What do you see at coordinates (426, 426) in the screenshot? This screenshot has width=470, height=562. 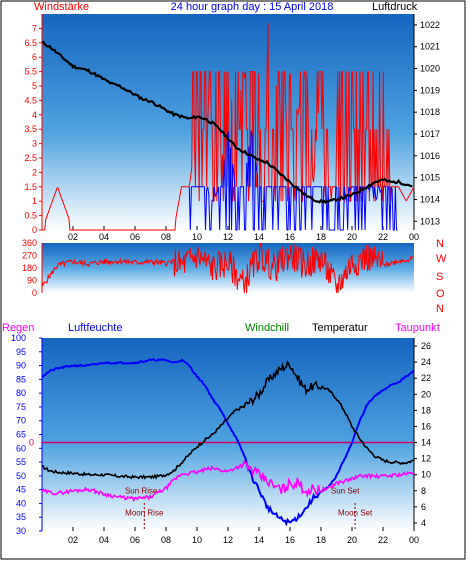 I see `temperature-y-tick-label: 16` at bounding box center [426, 426].